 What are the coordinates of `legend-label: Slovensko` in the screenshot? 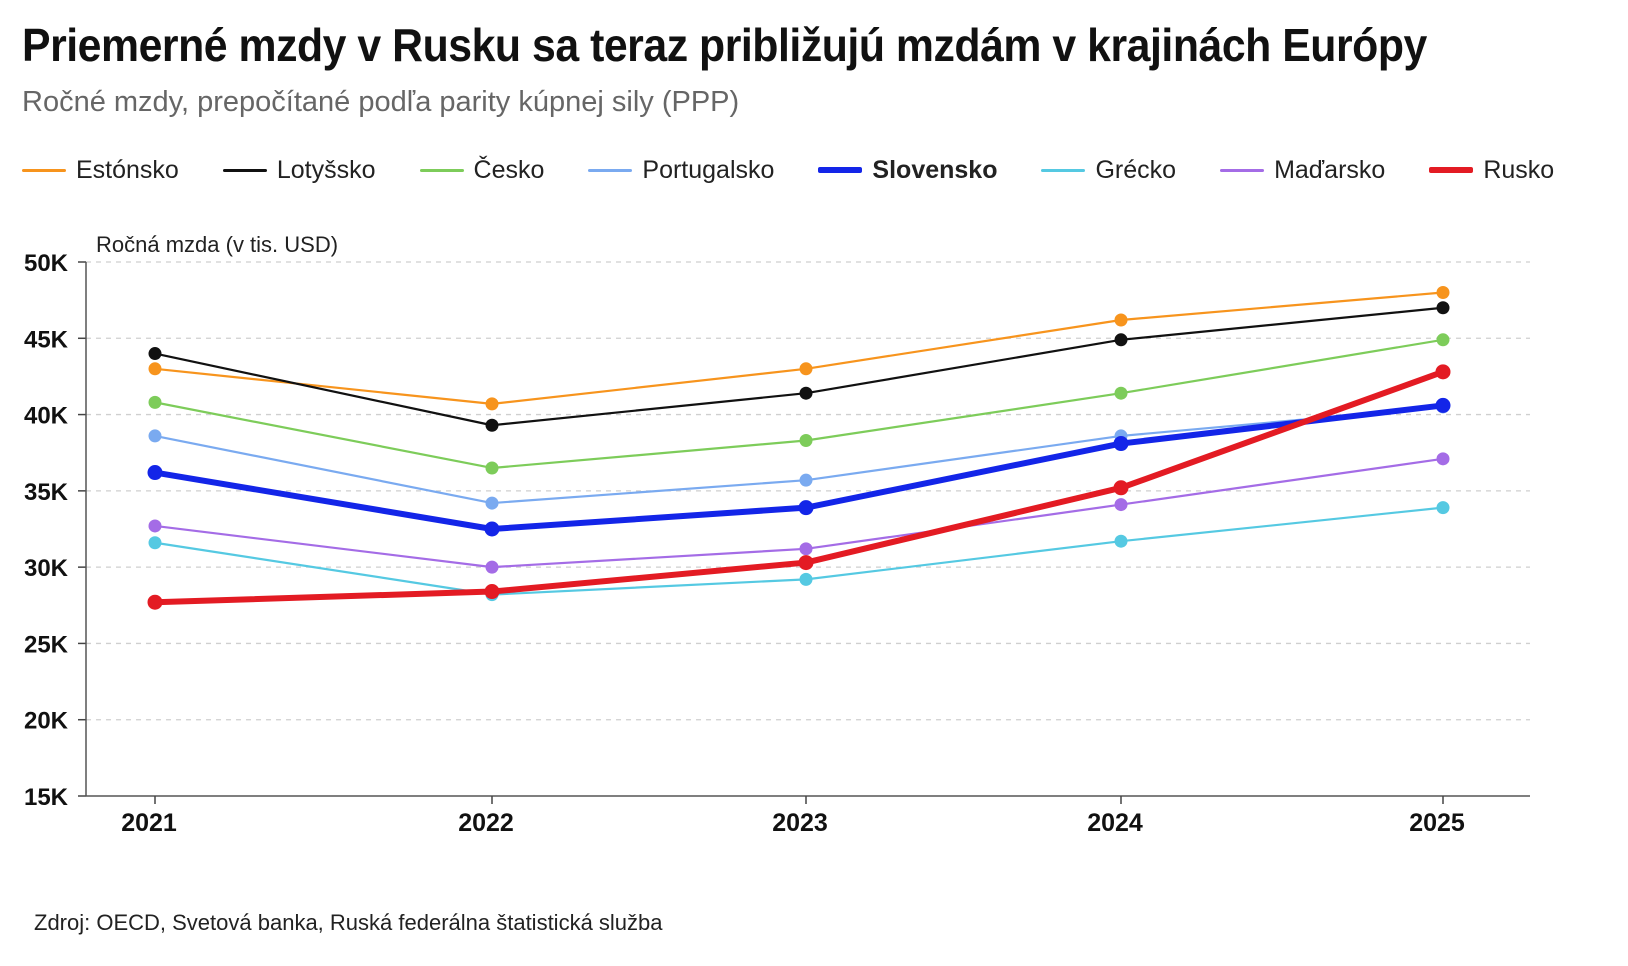 It's located at (935, 169).